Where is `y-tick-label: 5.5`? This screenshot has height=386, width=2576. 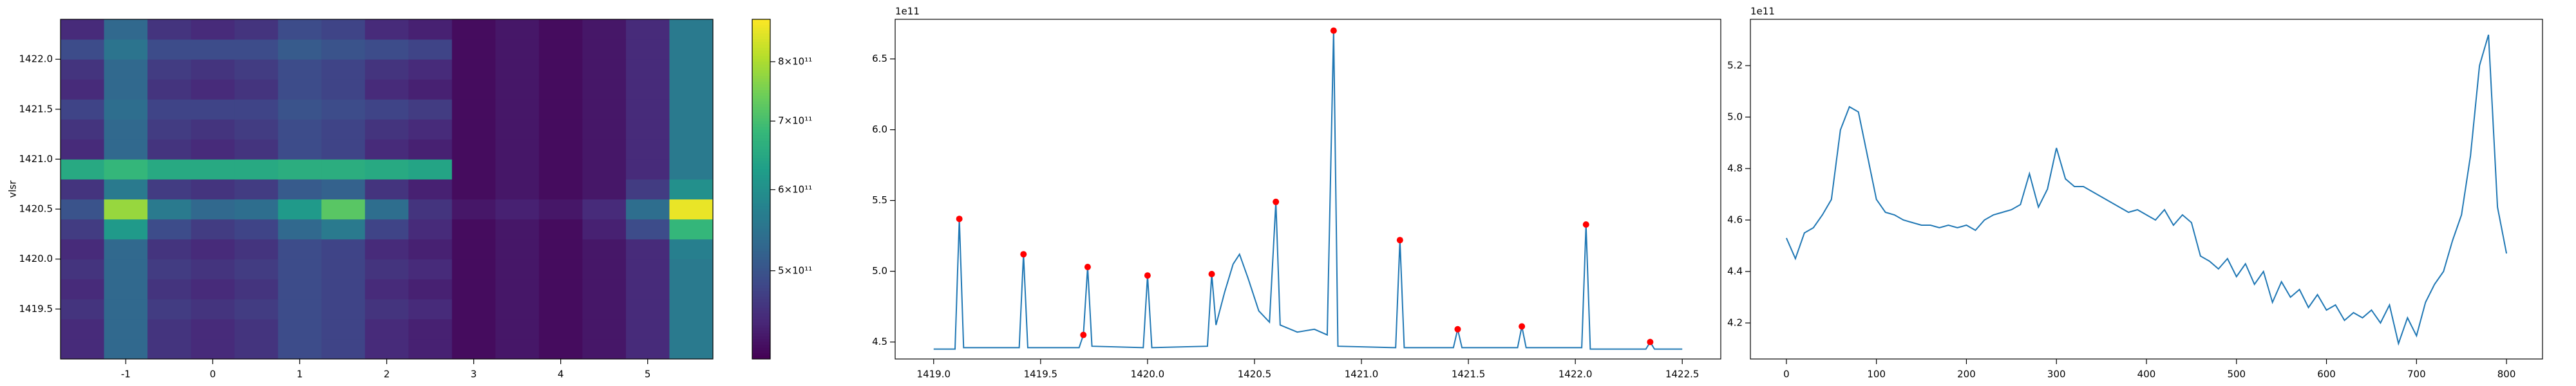 y-tick-label: 5.5 is located at coordinates (879, 200).